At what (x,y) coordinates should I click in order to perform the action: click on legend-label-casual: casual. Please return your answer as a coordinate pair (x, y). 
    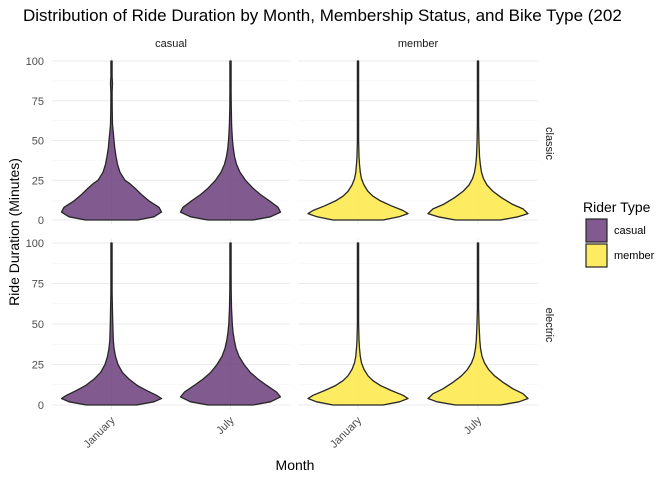
    Looking at the image, I should click on (630, 231).